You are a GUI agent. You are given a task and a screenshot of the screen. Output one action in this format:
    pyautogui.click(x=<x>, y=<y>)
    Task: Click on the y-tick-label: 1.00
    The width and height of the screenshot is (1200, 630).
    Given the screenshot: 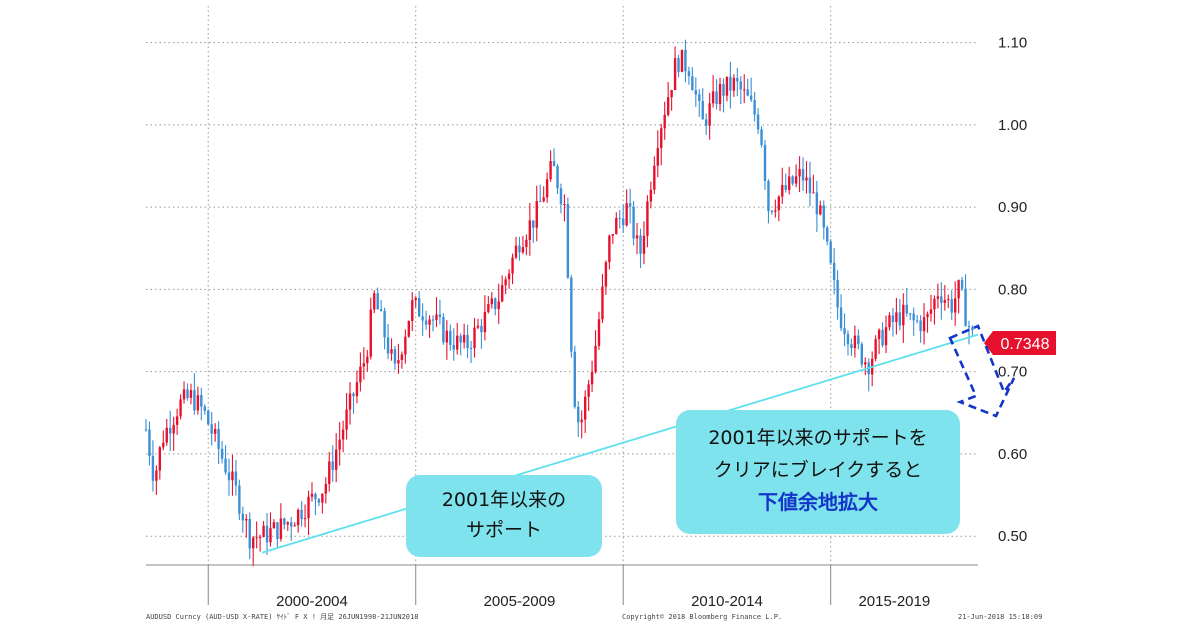 What is the action you would take?
    pyautogui.click(x=1012, y=125)
    